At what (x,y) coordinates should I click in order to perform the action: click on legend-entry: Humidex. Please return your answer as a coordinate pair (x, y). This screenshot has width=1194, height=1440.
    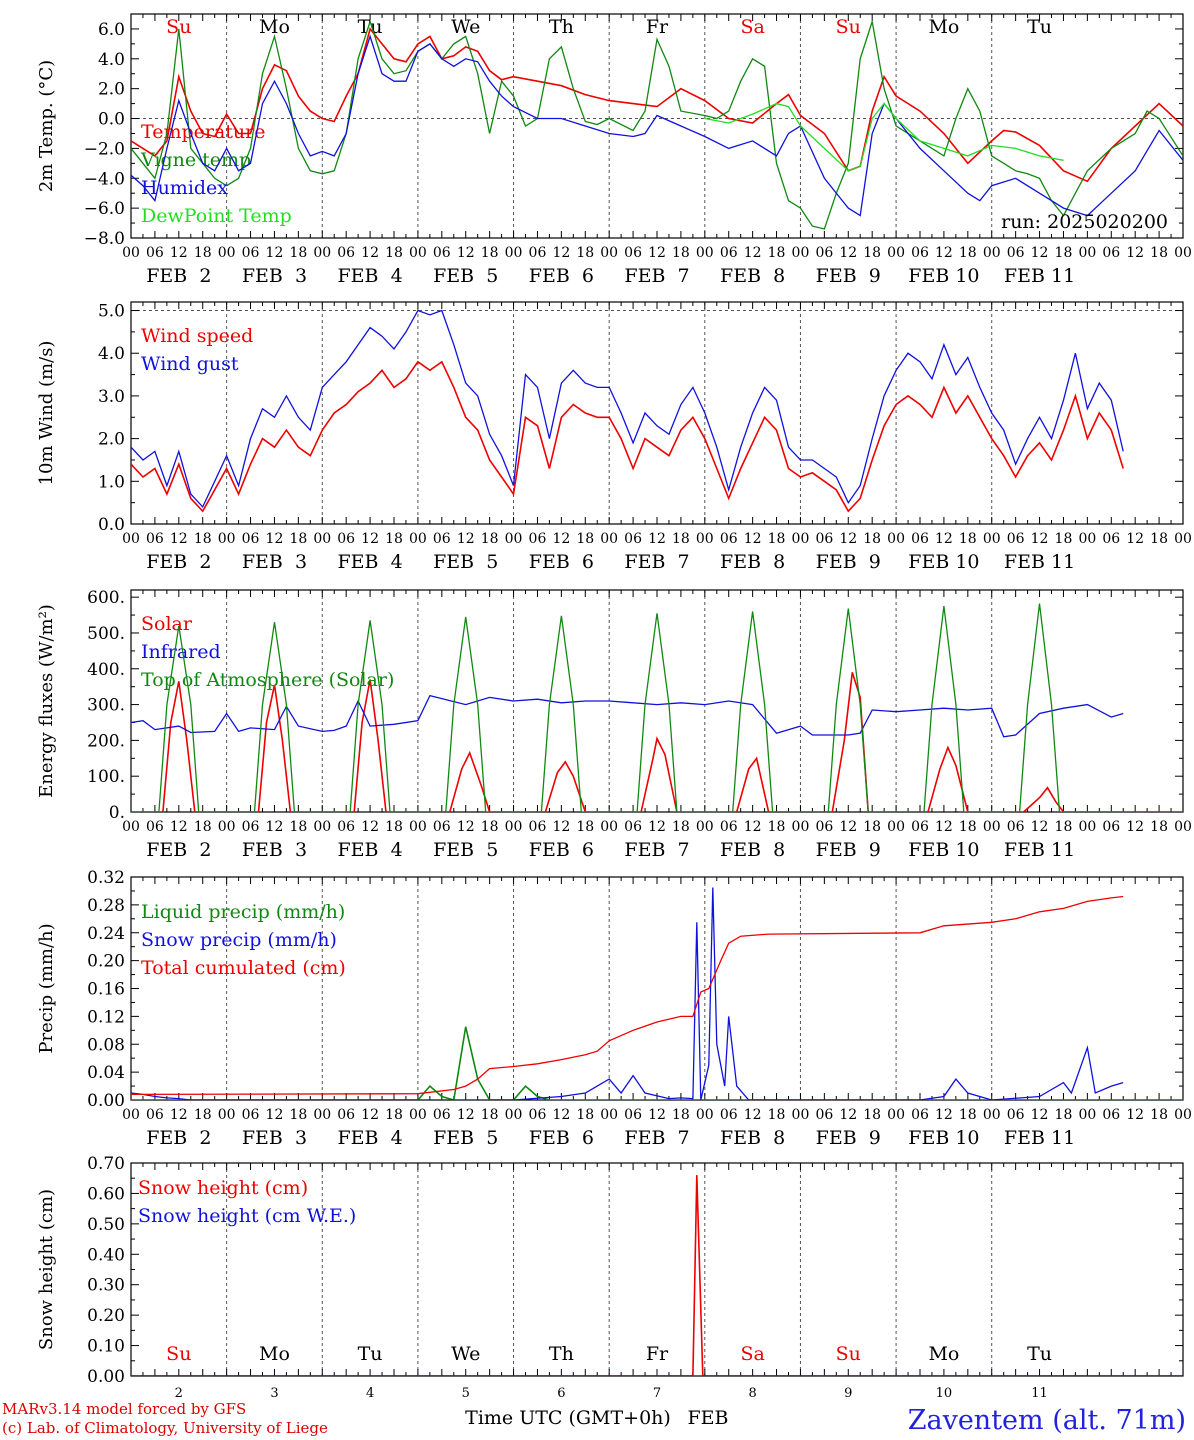
    Looking at the image, I should click on (184, 188).